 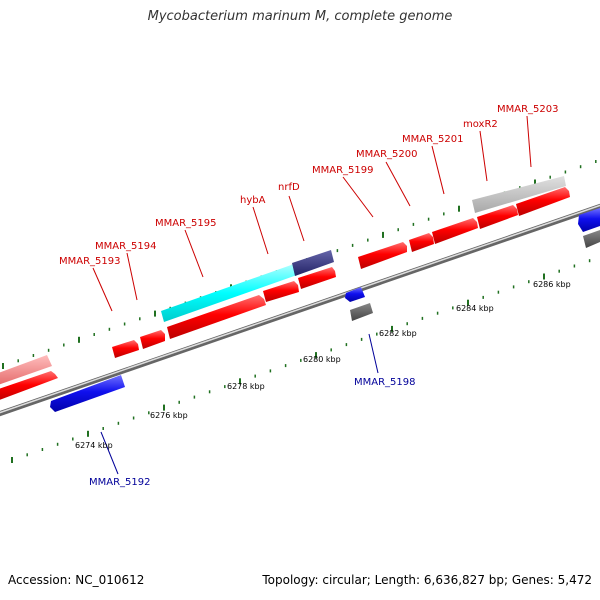 I want to click on scale-label: 6286 kbp, so click(x=552, y=284).